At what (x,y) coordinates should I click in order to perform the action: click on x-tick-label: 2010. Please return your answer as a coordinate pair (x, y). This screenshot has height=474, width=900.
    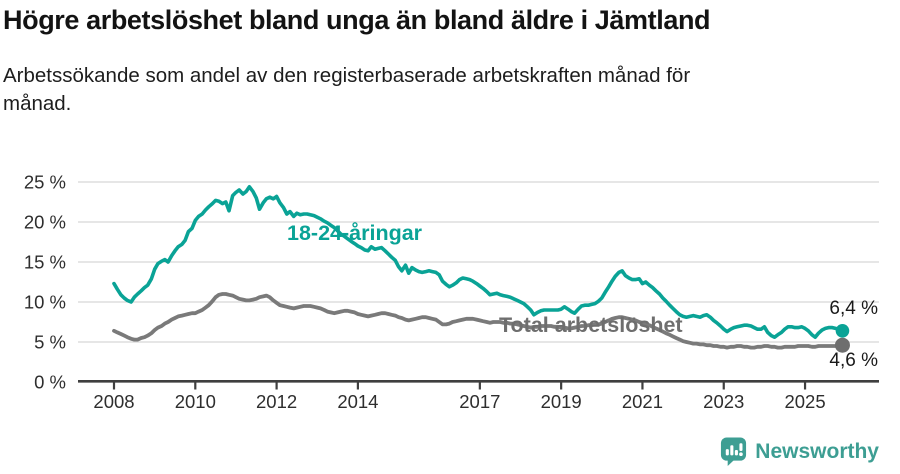
    Looking at the image, I should click on (195, 401).